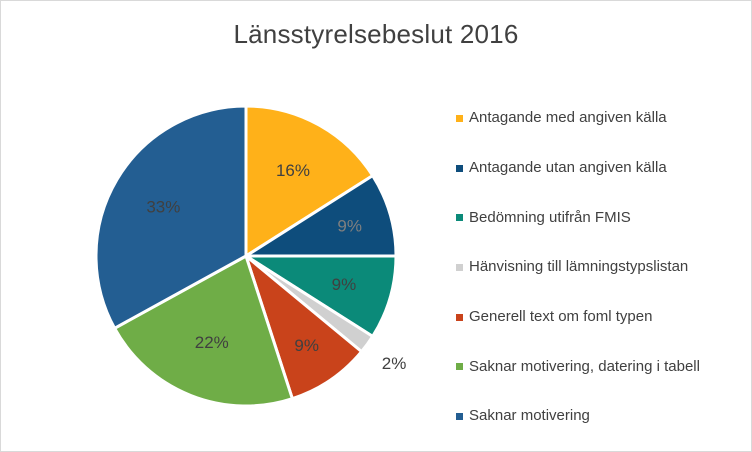 Image resolution: width=752 pixels, height=452 pixels. I want to click on legend-item-6: Saknar motivering, datering i tabell, so click(601, 366).